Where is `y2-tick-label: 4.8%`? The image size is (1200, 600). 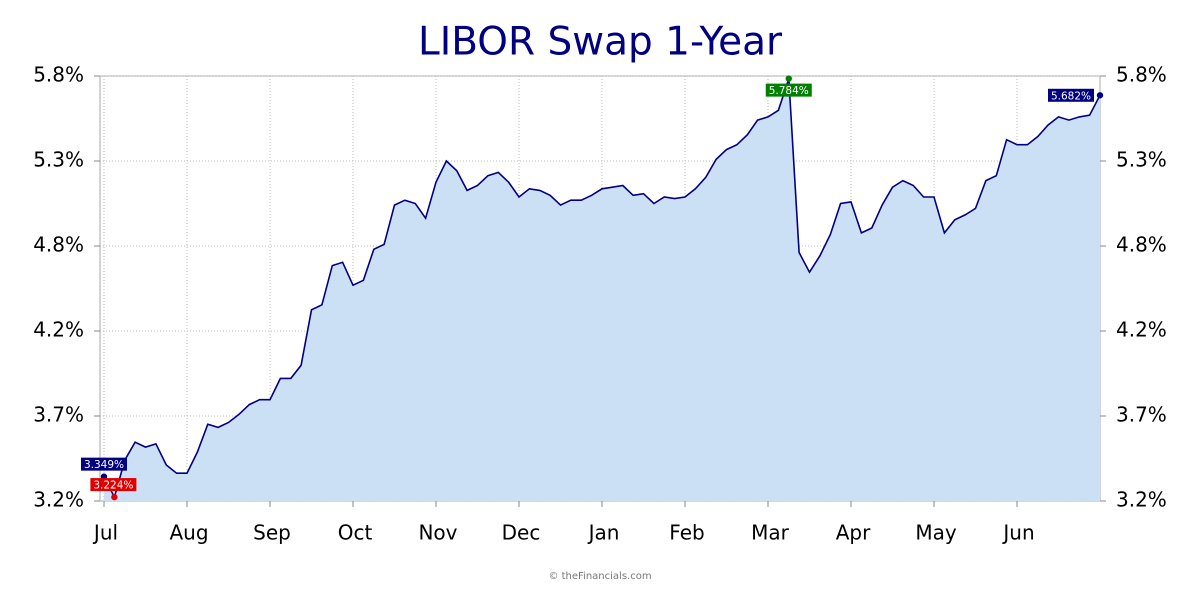 y2-tick-label: 4.8% is located at coordinates (1141, 245).